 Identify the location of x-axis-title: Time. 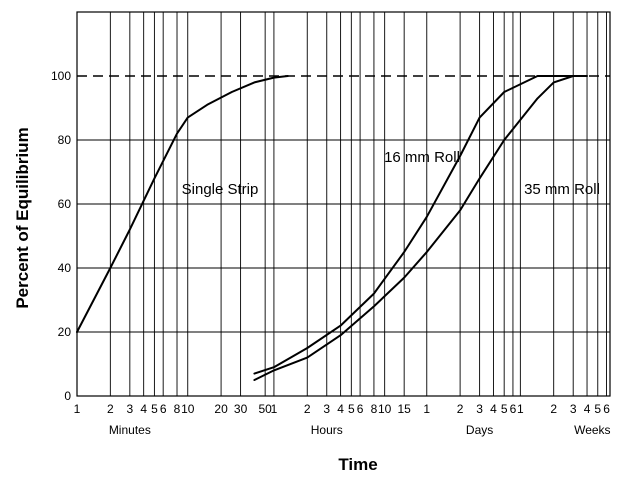
(357, 464).